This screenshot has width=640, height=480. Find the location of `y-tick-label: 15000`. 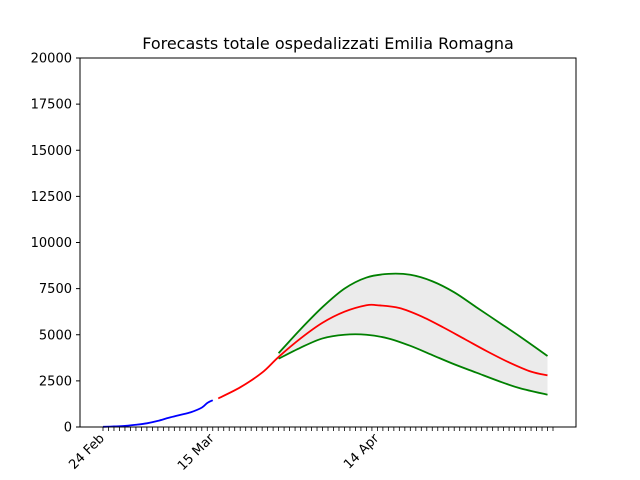

y-tick-label: 15000 is located at coordinates (51, 151).